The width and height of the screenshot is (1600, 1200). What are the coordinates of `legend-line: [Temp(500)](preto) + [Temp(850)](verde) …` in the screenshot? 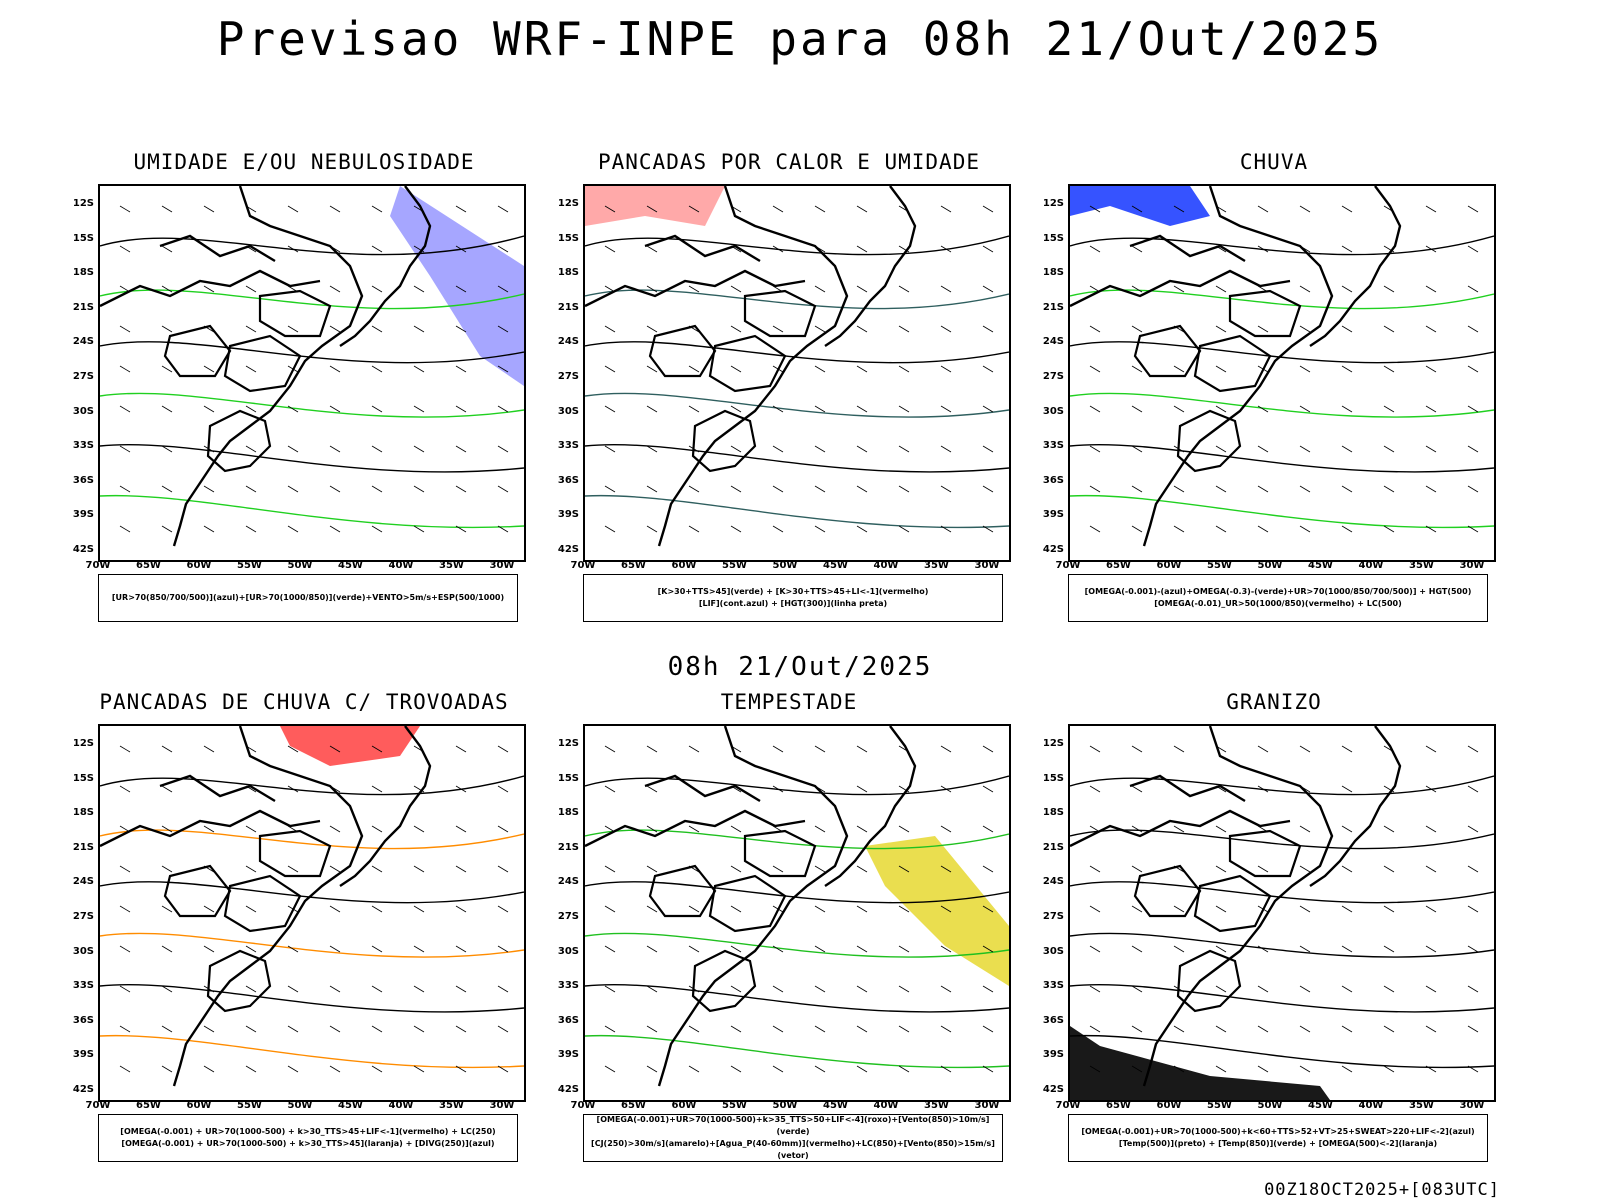 It's located at (1278, 1143).